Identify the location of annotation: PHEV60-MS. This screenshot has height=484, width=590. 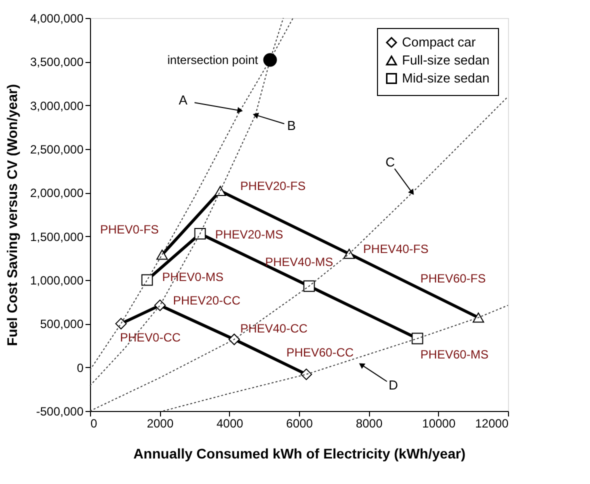
(454, 355).